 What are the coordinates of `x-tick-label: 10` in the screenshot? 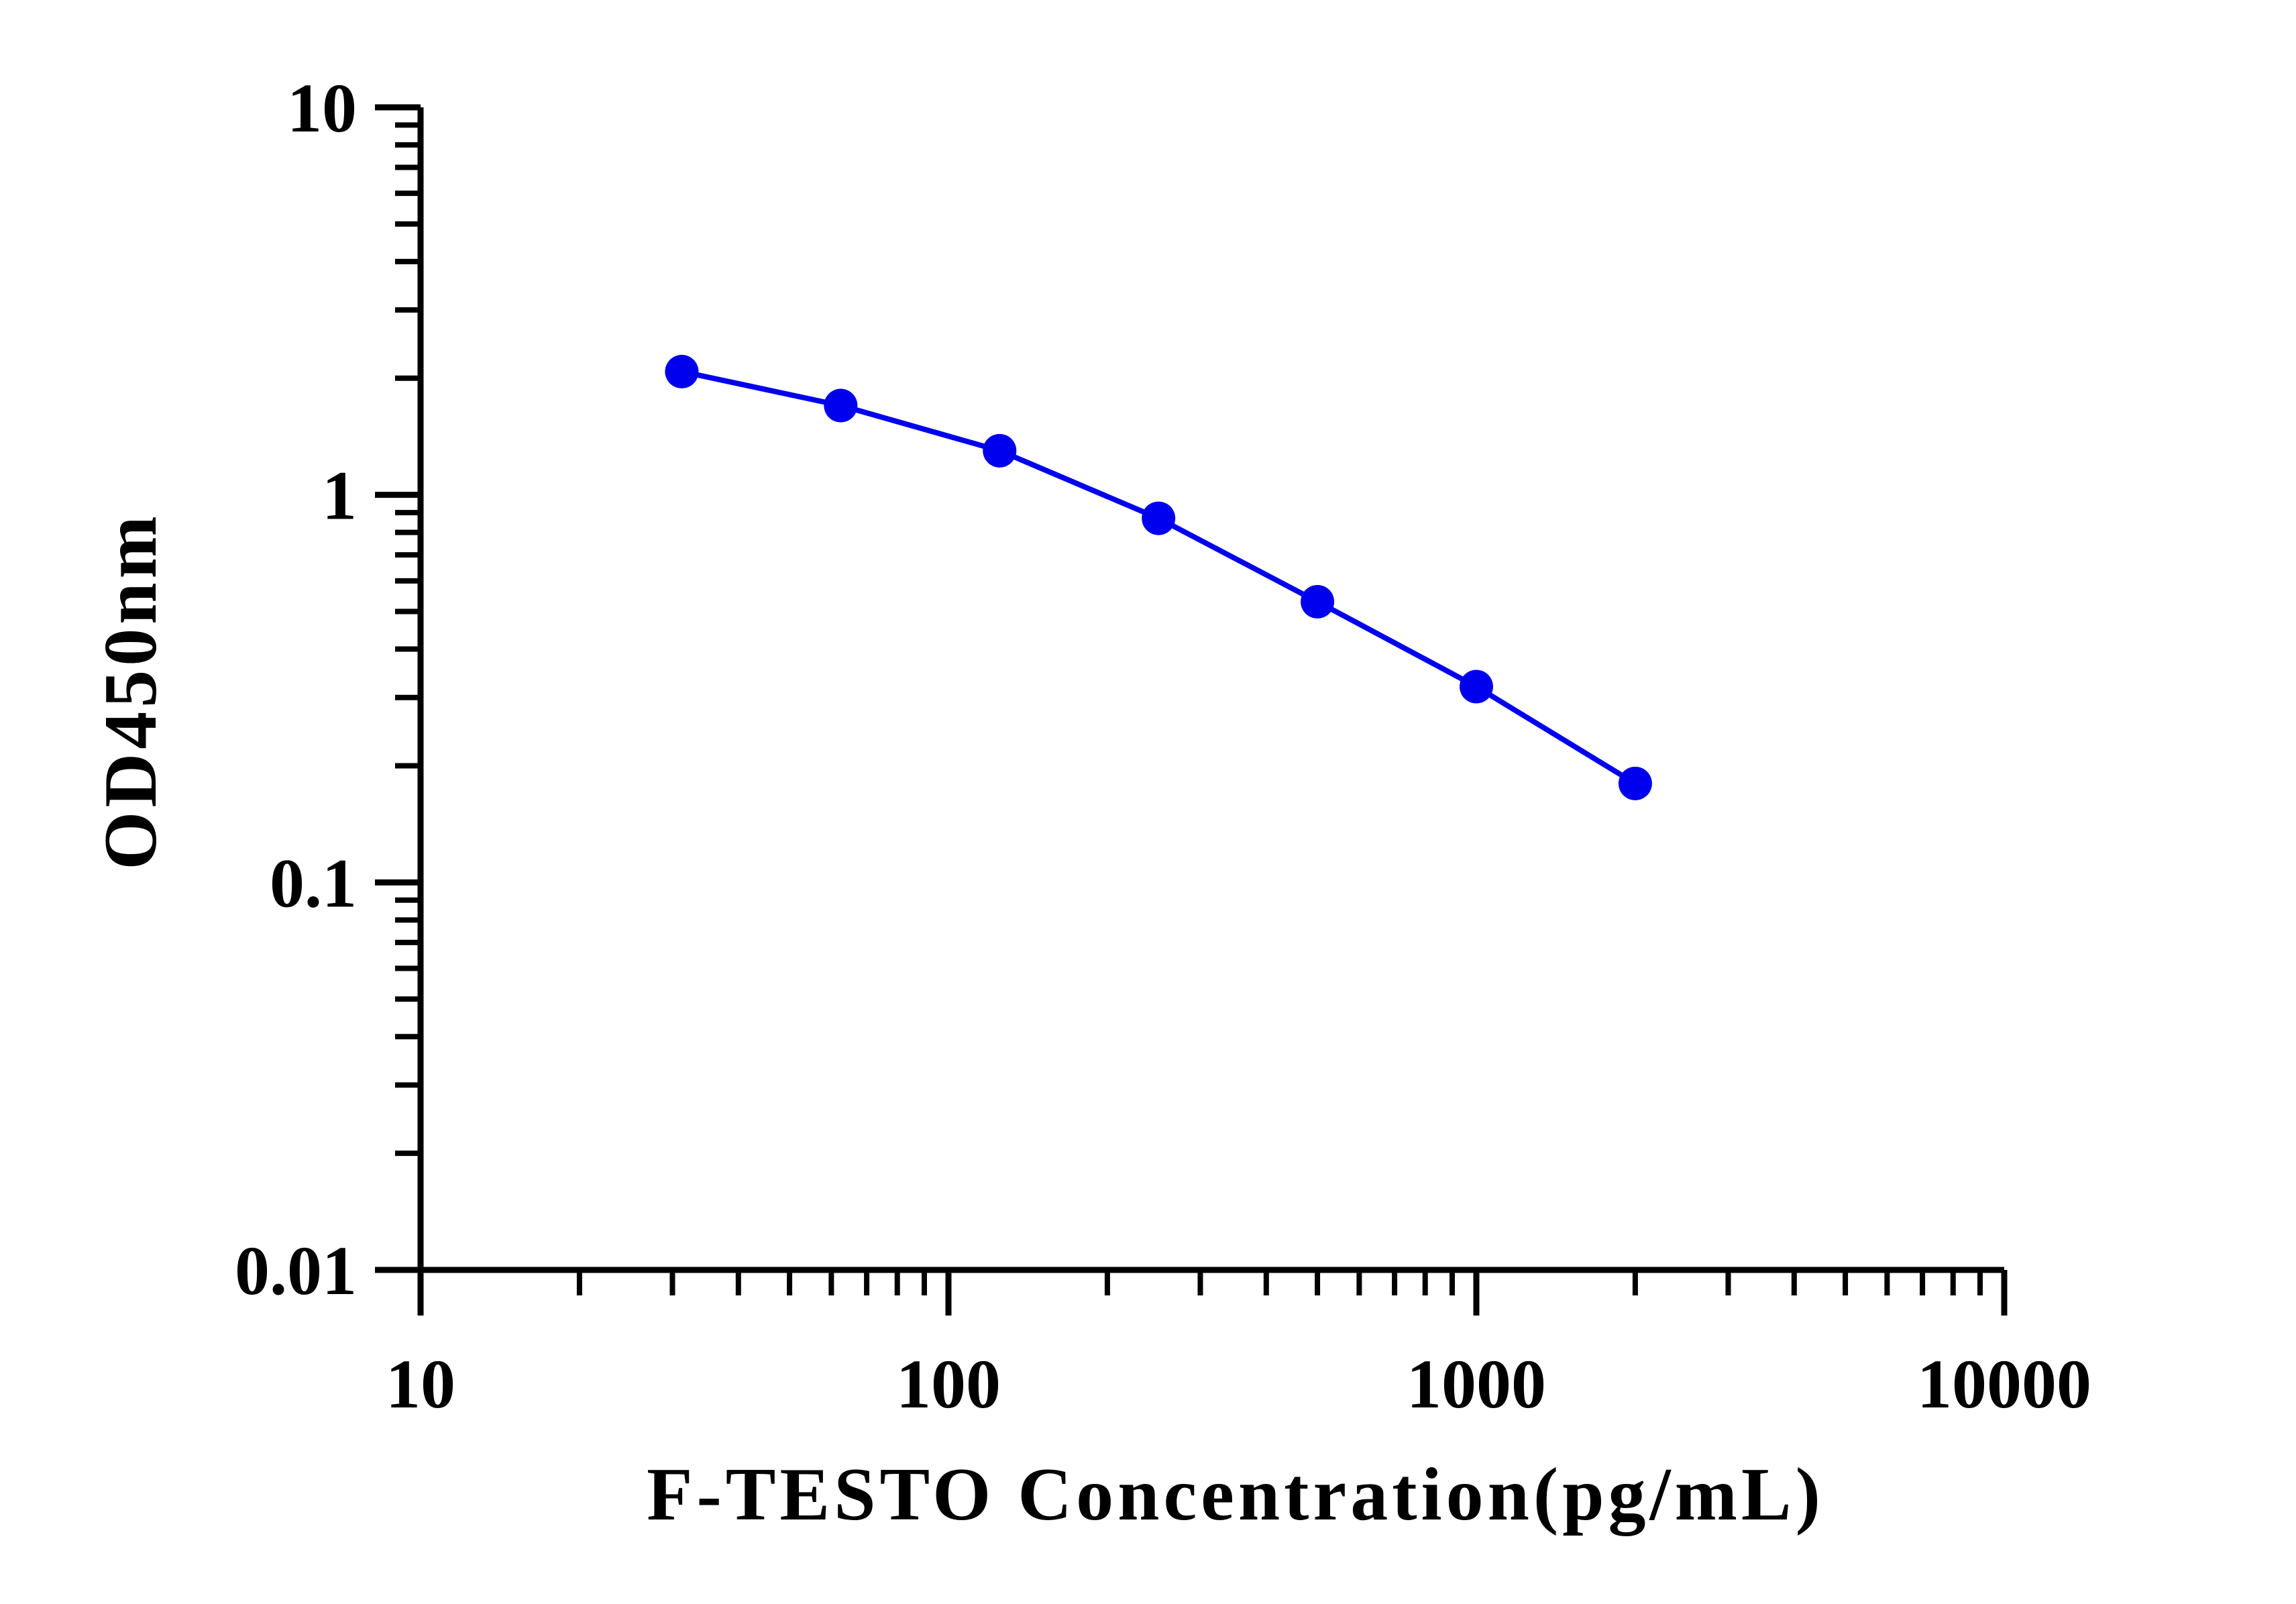 It's located at (420, 1384).